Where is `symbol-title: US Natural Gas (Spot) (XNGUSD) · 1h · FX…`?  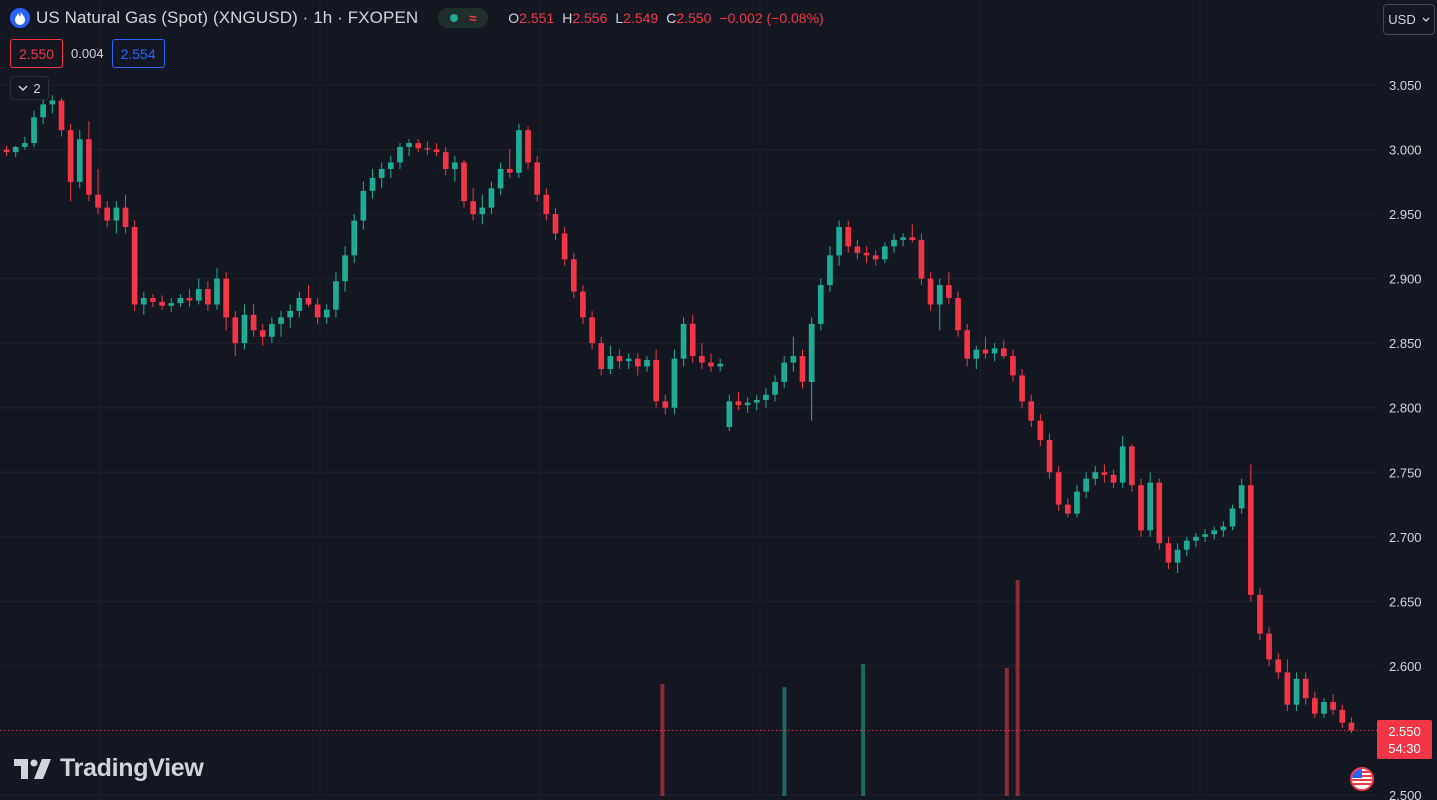 symbol-title: US Natural Gas (Spot) (XNGUSD) · 1h · FX… is located at coordinates (227, 17).